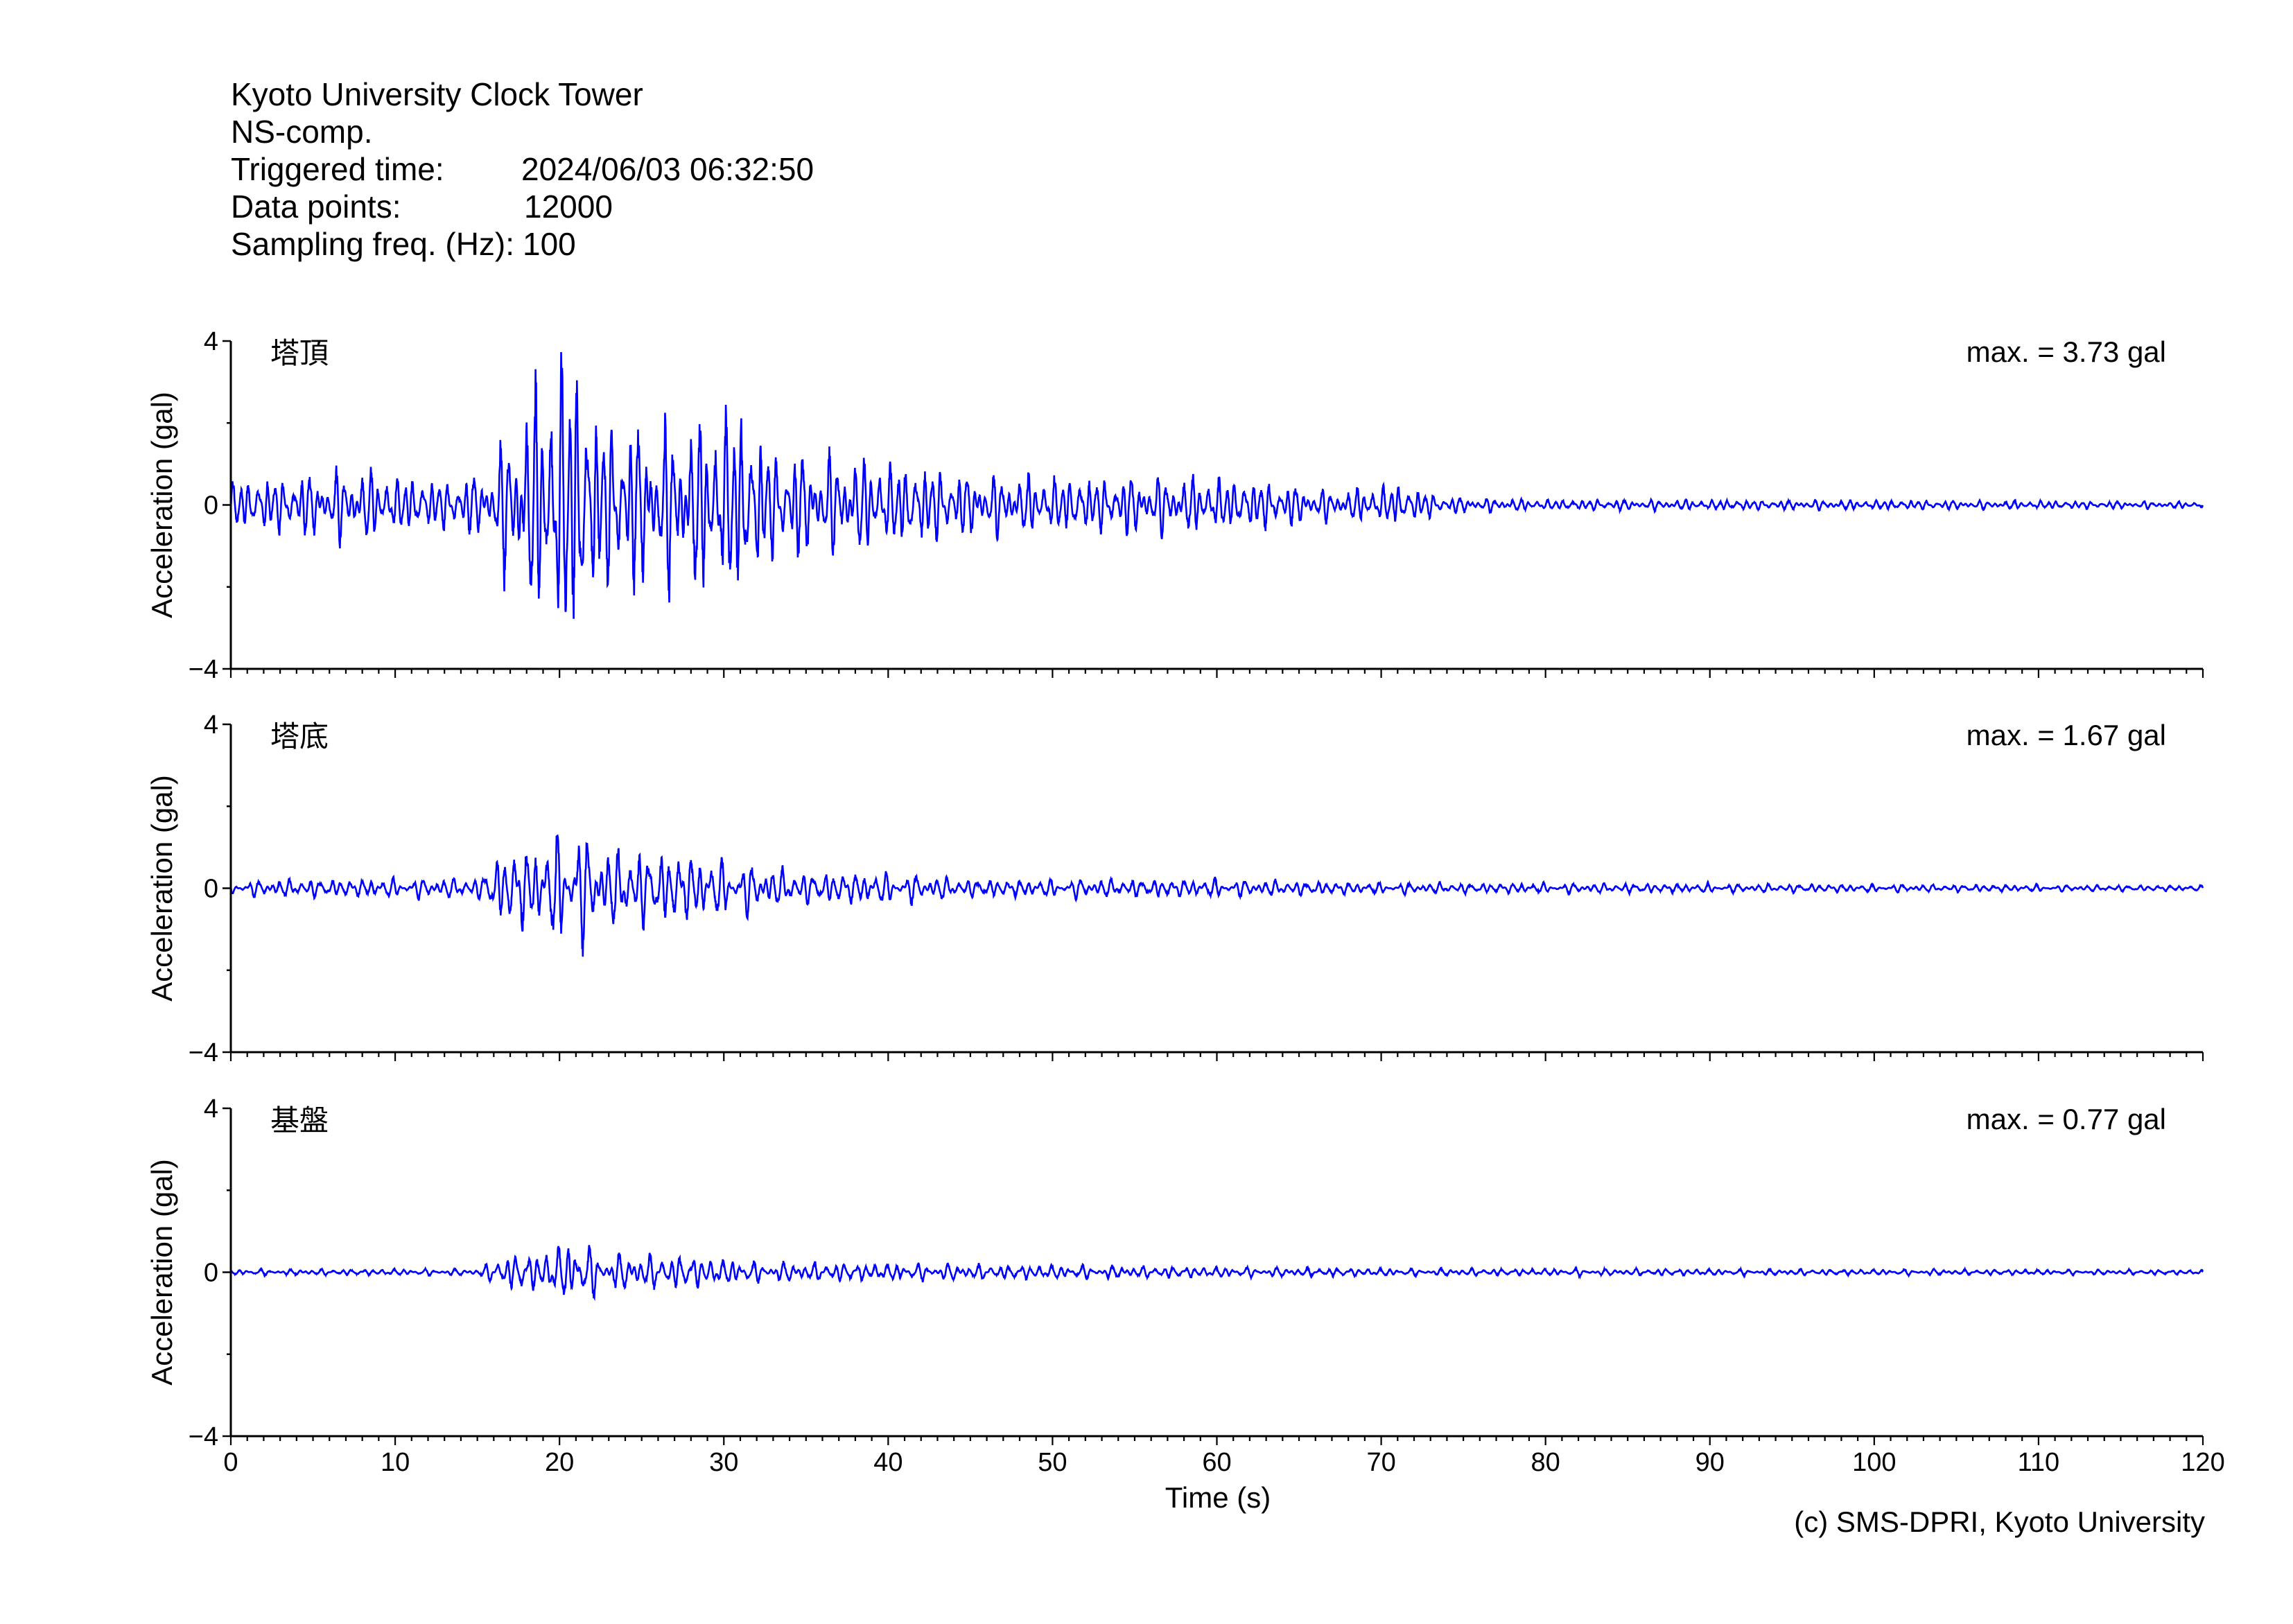 The width and height of the screenshot is (2293, 1624). Describe the element at coordinates (372, 244) in the screenshot. I see `sampling-freq-label: Sampling freq. (Hz):` at that location.